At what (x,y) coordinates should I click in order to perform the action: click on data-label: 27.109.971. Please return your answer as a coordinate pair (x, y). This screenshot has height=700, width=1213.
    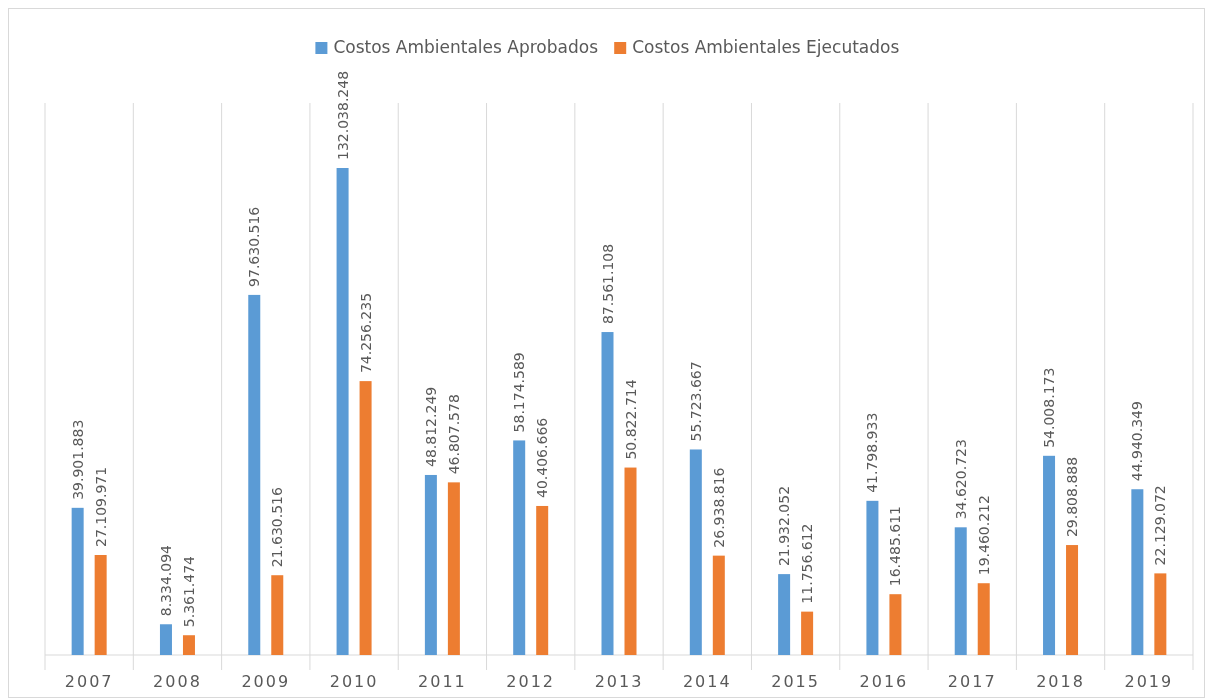
    Looking at the image, I should click on (100, 507).